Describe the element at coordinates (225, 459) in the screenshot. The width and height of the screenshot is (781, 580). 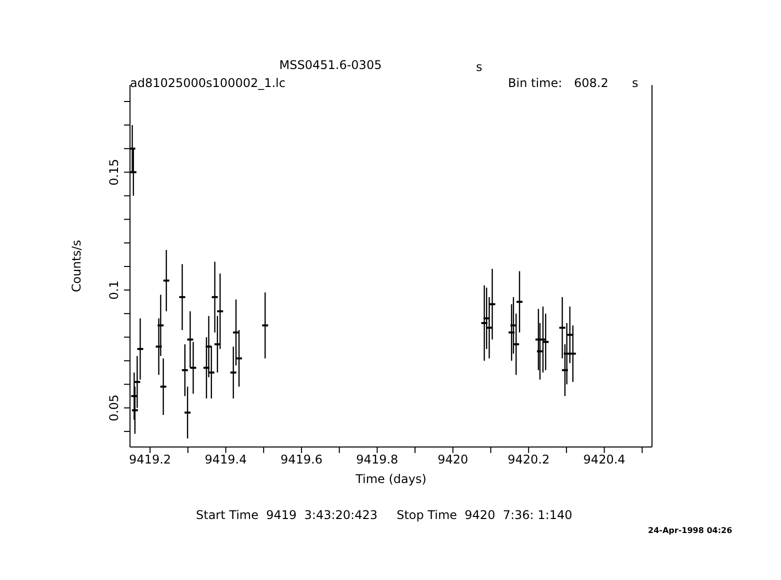
I see `x-tick-label: 9419.4` at that location.